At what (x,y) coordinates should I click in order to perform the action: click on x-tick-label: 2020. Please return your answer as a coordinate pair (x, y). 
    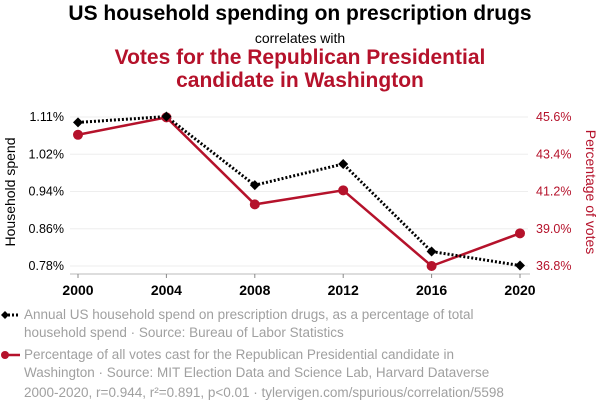
    Looking at the image, I should click on (519, 290).